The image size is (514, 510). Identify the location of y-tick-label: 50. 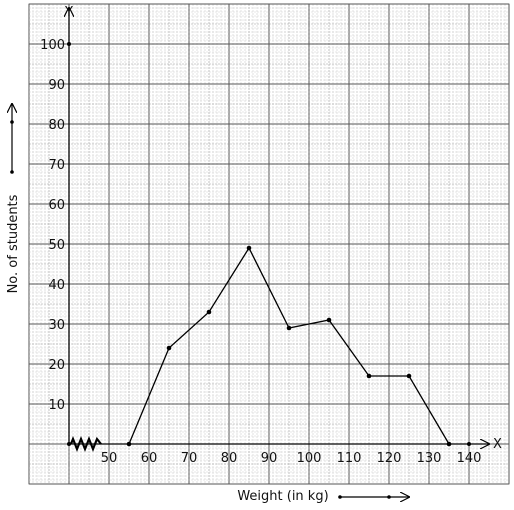
(56, 245).